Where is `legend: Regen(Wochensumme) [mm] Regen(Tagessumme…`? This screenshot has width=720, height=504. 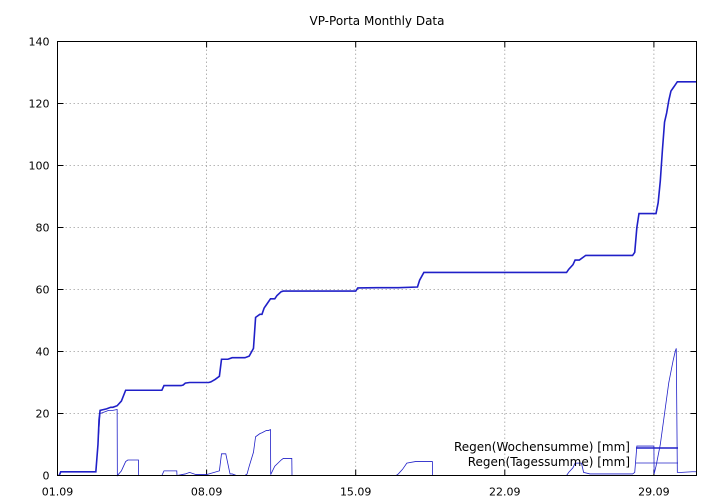
legend: Regen(Wochensumme) [mm] Regen(Tagessumme… is located at coordinates (566, 454).